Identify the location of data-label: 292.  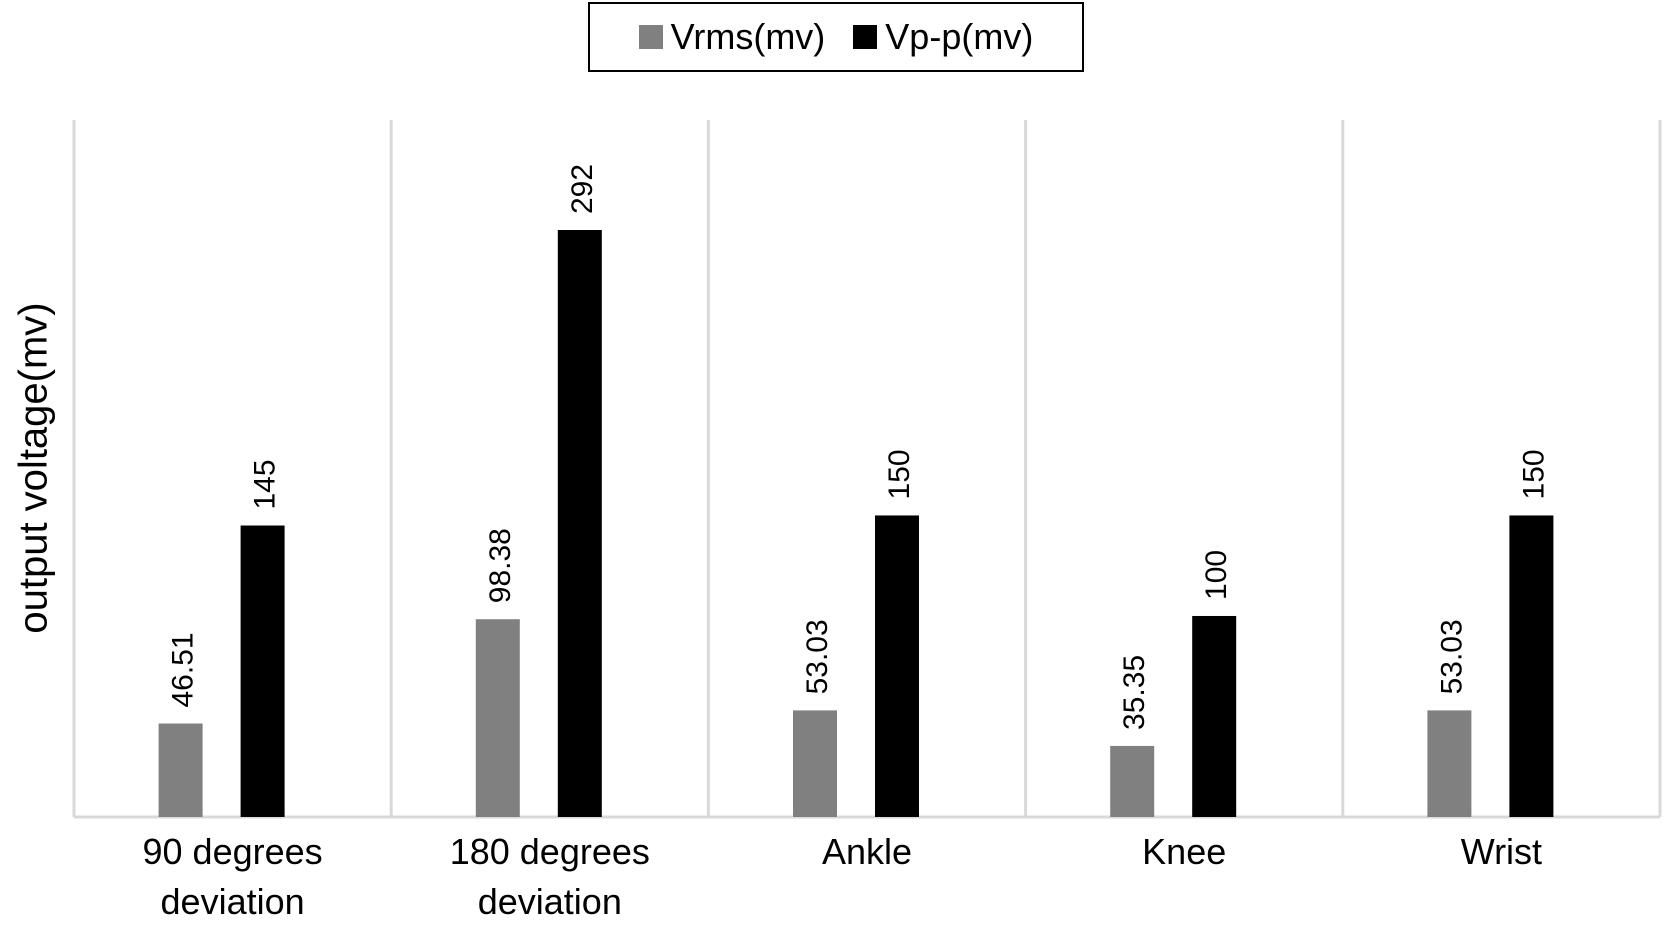
(582, 189).